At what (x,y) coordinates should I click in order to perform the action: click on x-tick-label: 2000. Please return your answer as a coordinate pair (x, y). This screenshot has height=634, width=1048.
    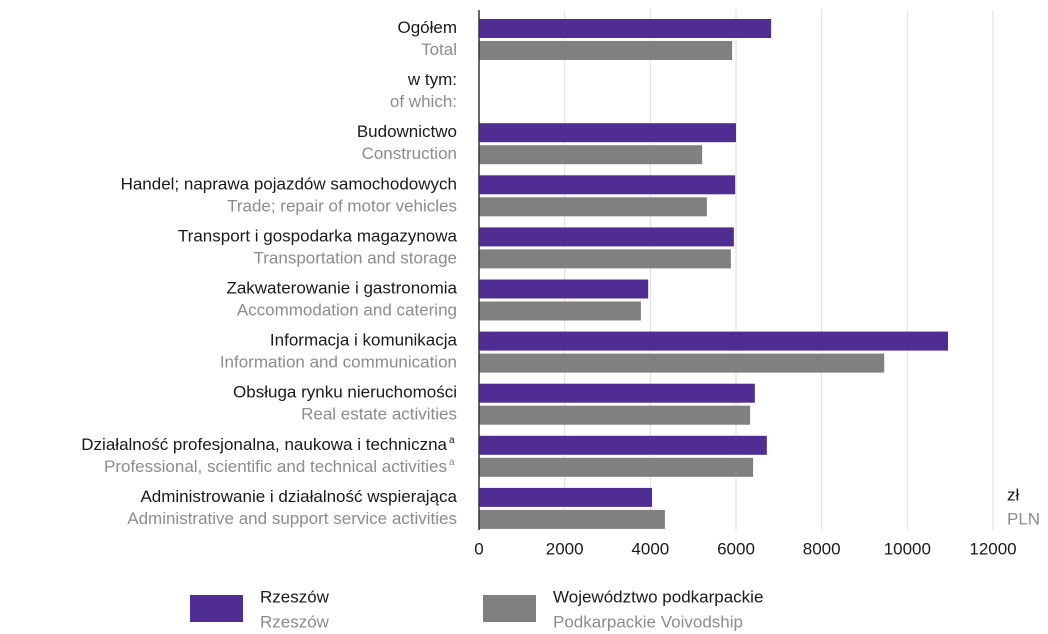
    Looking at the image, I should click on (565, 548).